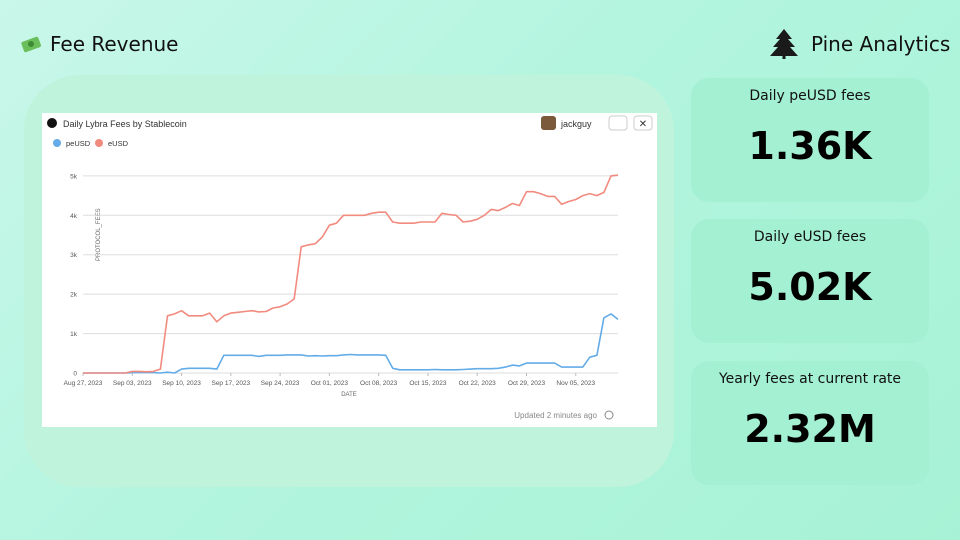 The height and width of the screenshot is (540, 960). I want to click on avatar, so click(548, 123).